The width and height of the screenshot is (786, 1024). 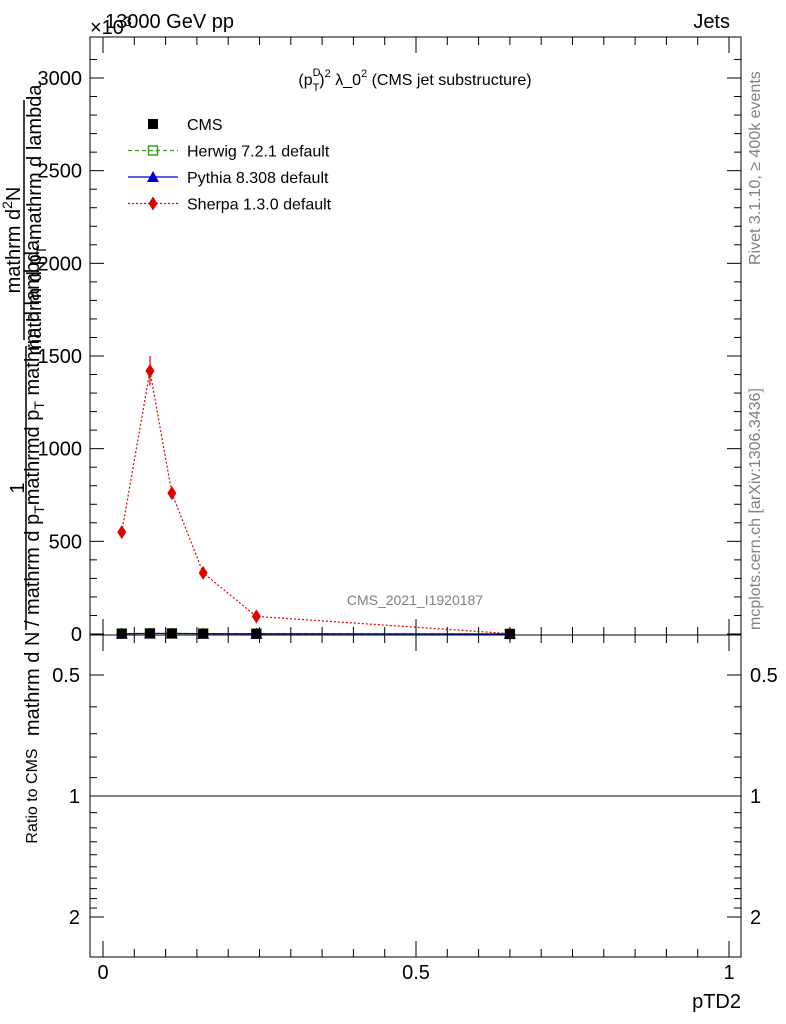 What do you see at coordinates (755, 509) in the screenshot?
I see `mcplots-label: mcplots.cern.ch [arXiv:1306.3436]` at bounding box center [755, 509].